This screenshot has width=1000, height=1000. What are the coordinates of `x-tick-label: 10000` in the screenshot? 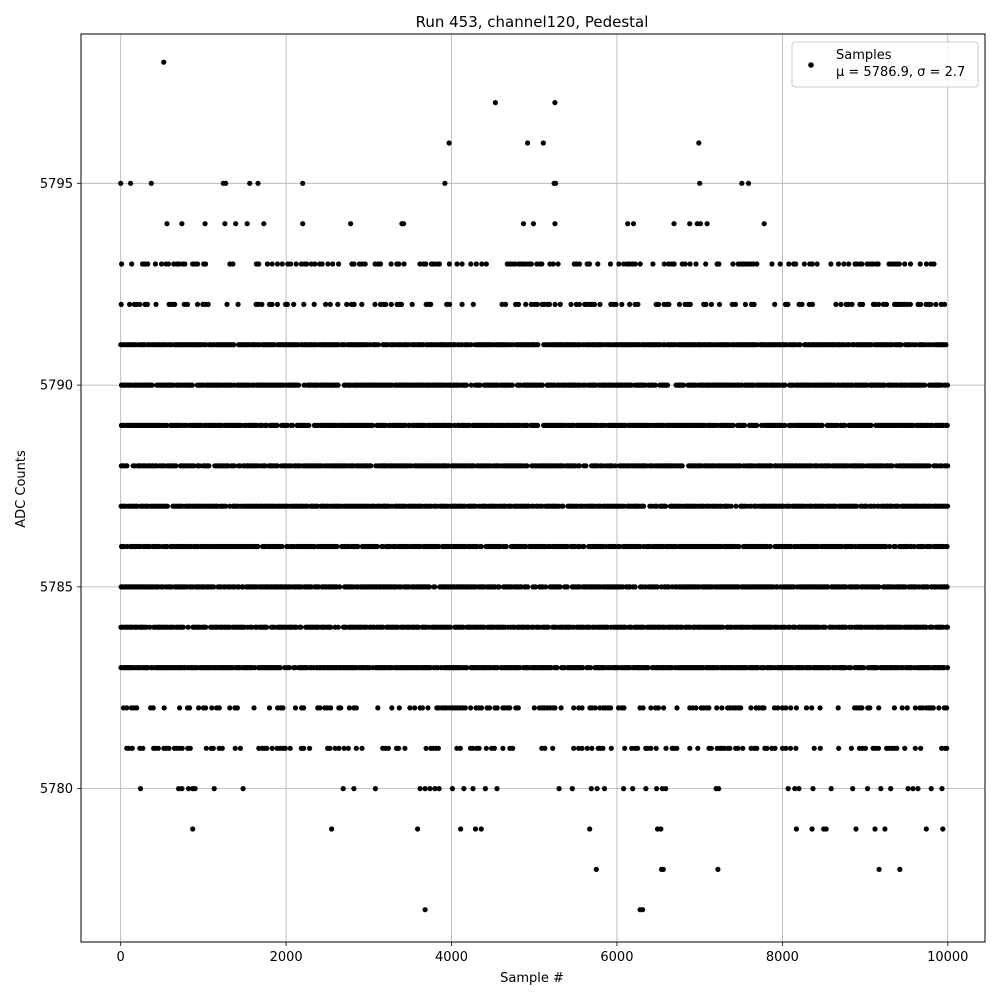 It's located at (947, 957).